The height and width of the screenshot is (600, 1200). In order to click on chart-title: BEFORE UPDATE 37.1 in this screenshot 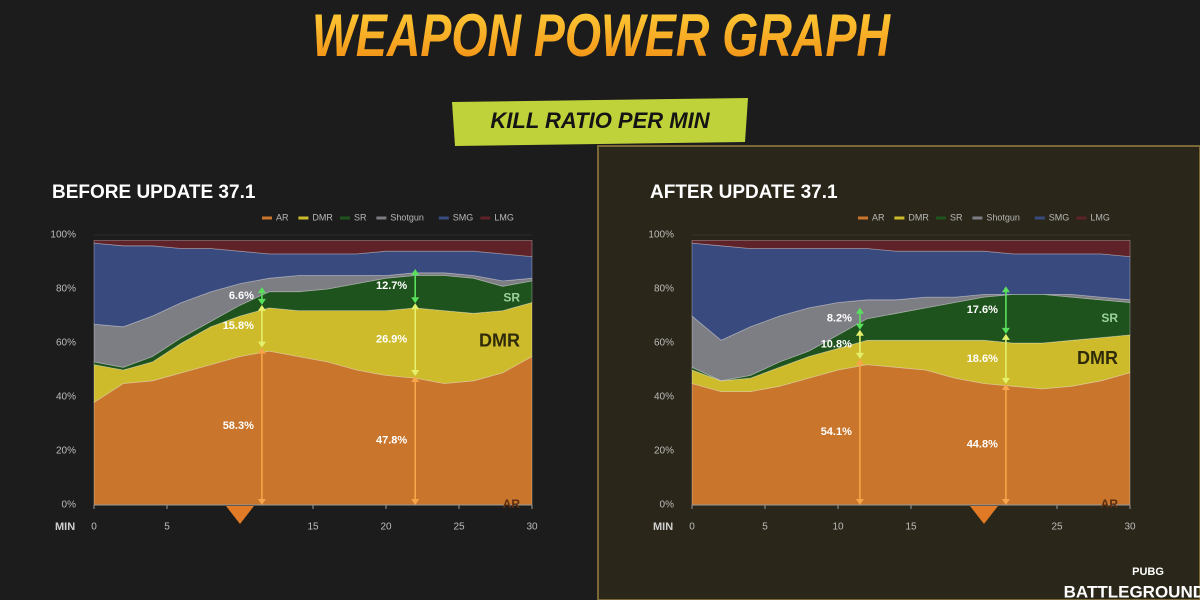, I will do `click(154, 192)`.